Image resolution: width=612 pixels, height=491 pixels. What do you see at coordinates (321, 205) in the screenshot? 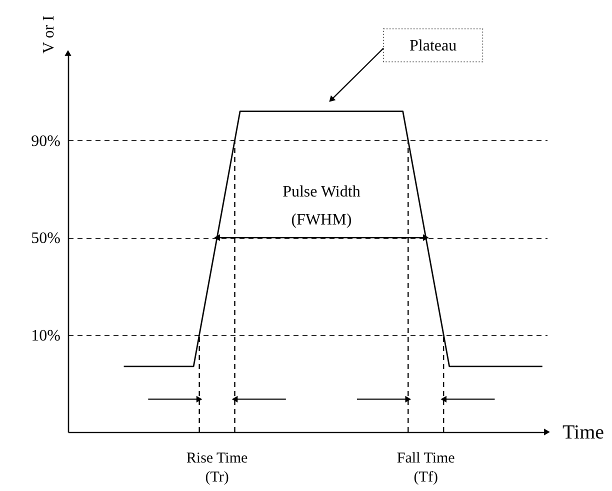
I see `annotation: Pulse Width (FWHM)` at bounding box center [321, 205].